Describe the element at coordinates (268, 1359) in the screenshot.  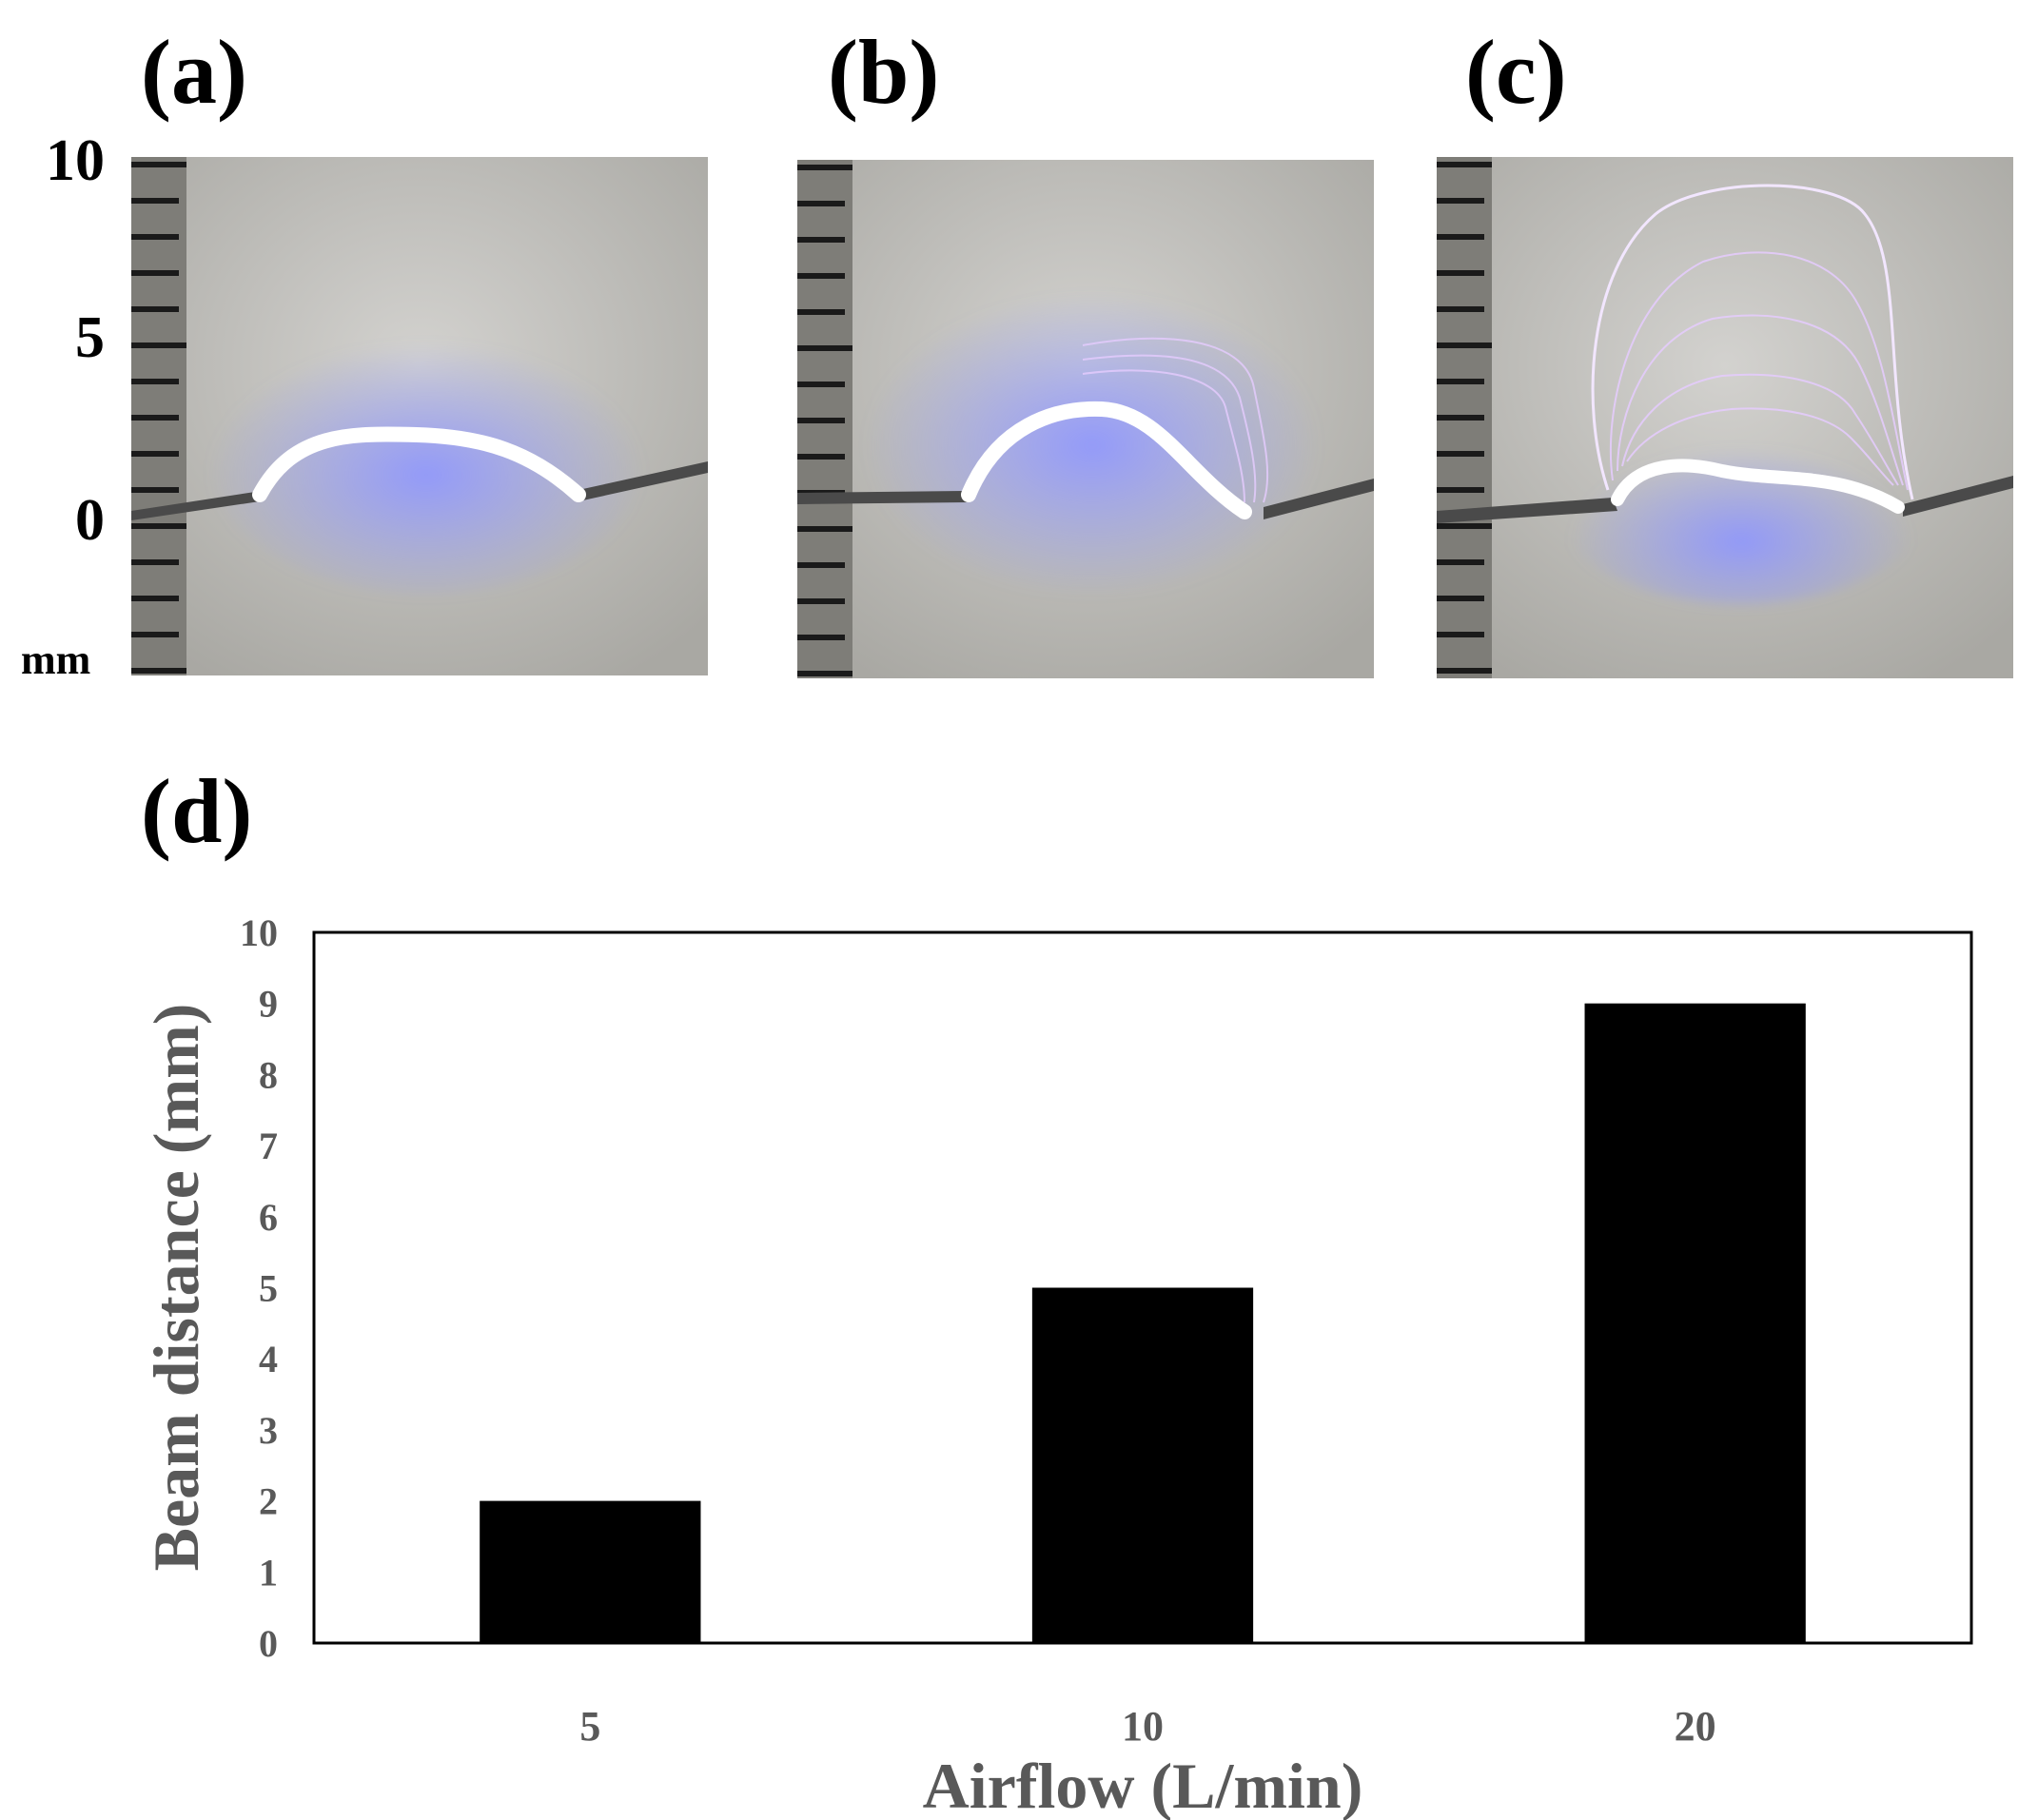
I see `y-tick-label: 4` at that location.